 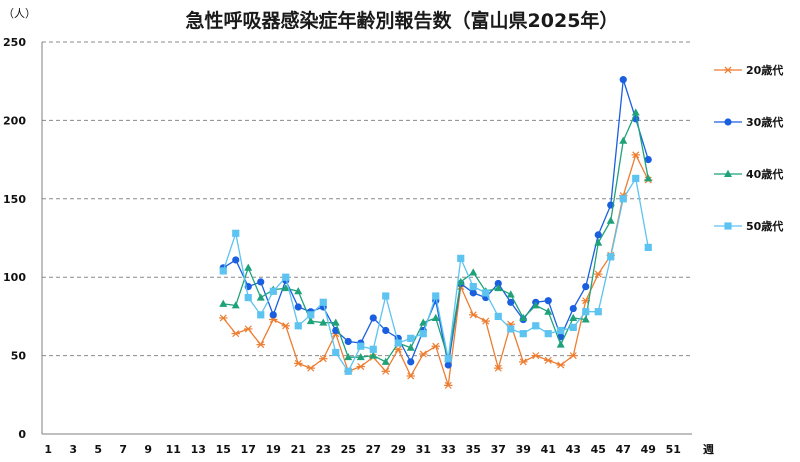 I want to click on x-tick-label: 35, so click(x=473, y=449).